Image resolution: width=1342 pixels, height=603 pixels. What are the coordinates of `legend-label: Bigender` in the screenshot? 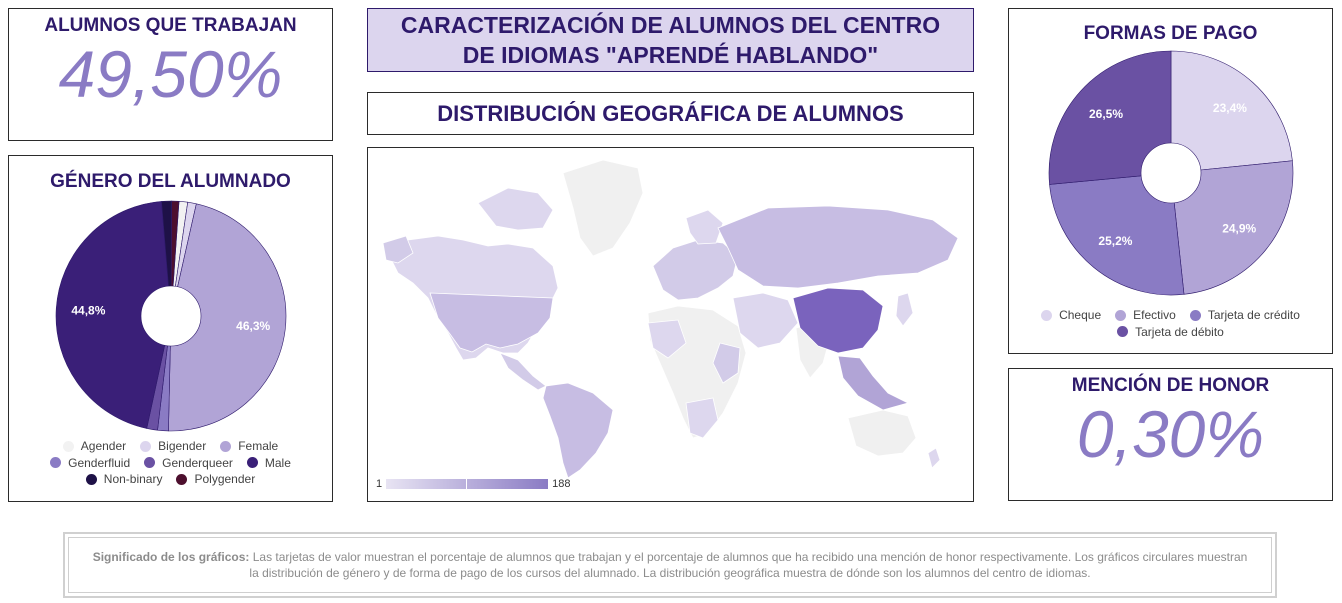 It's located at (182, 446).